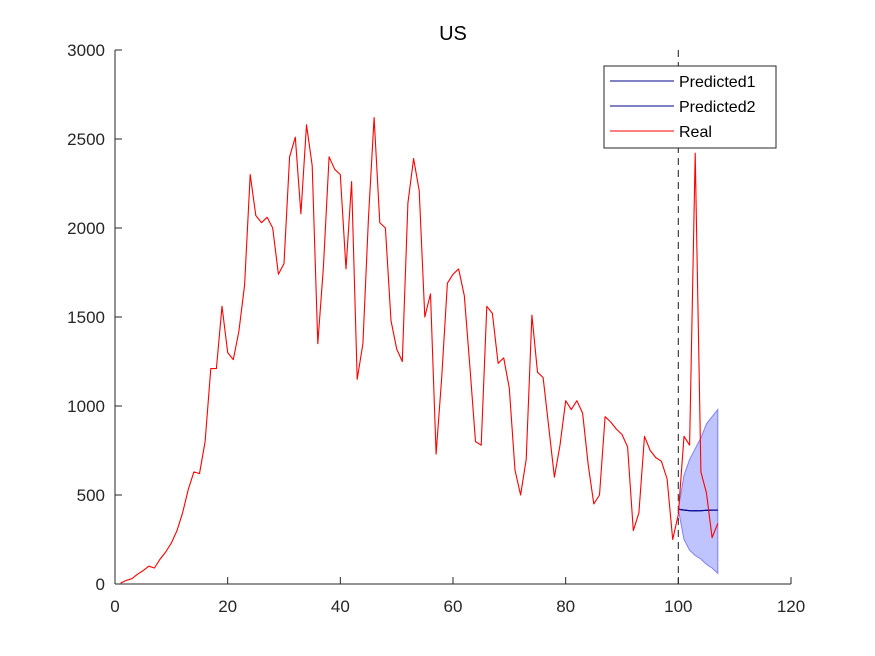  I want to click on x-tick-label: 40, so click(340, 606).